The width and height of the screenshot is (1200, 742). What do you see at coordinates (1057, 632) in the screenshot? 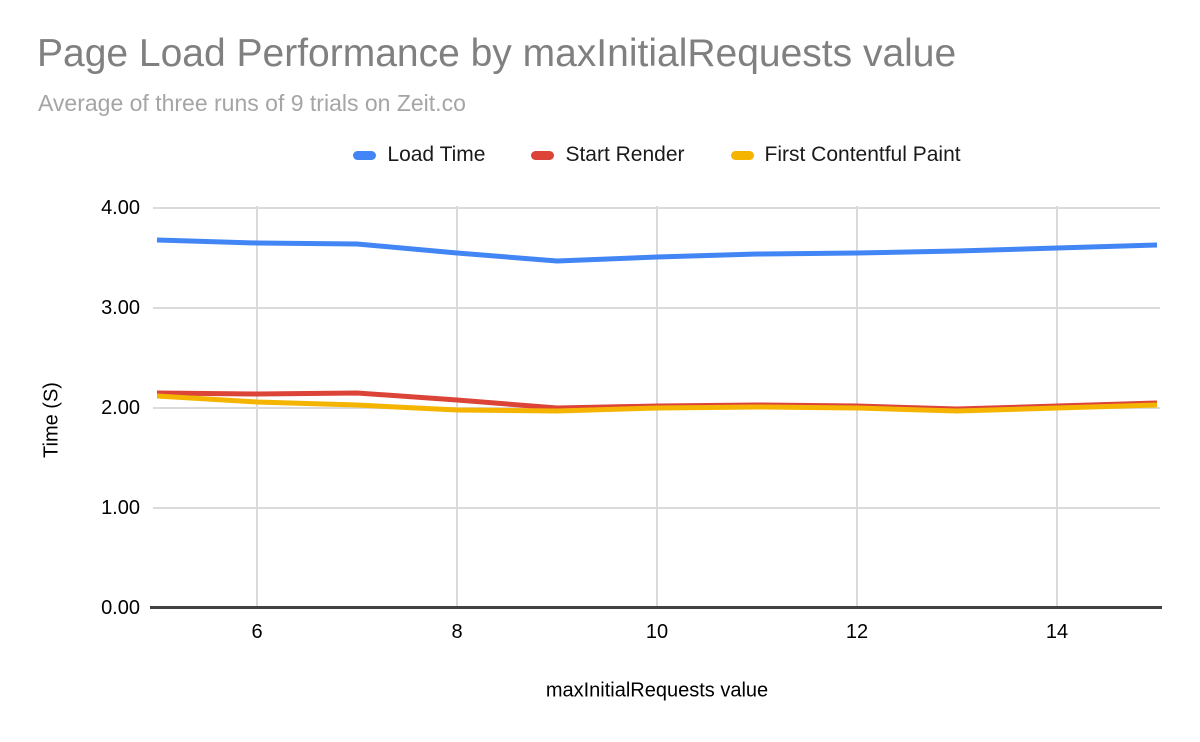
I see `x-tick-label: 14` at bounding box center [1057, 632].